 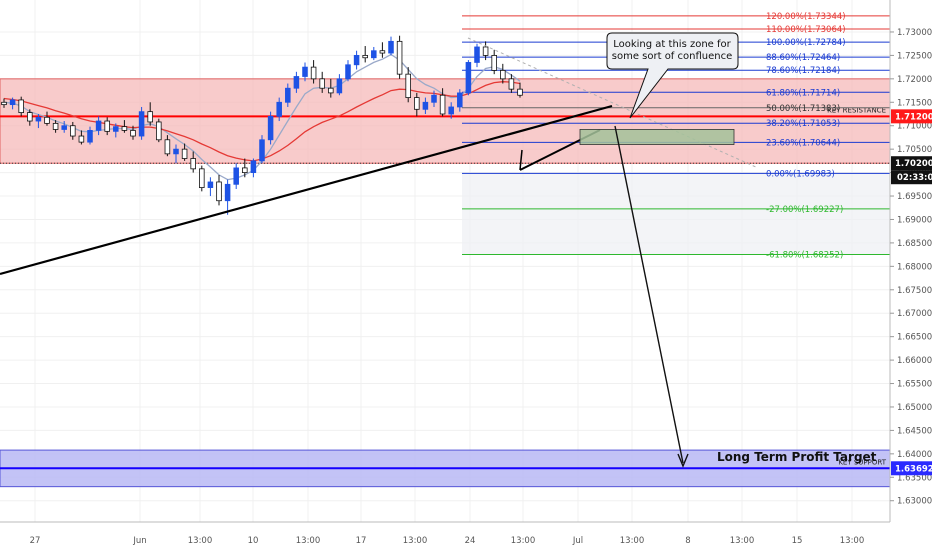 What do you see at coordinates (613, 103) in the screenshot?
I see `dashed-resistance-line` at bounding box center [613, 103].